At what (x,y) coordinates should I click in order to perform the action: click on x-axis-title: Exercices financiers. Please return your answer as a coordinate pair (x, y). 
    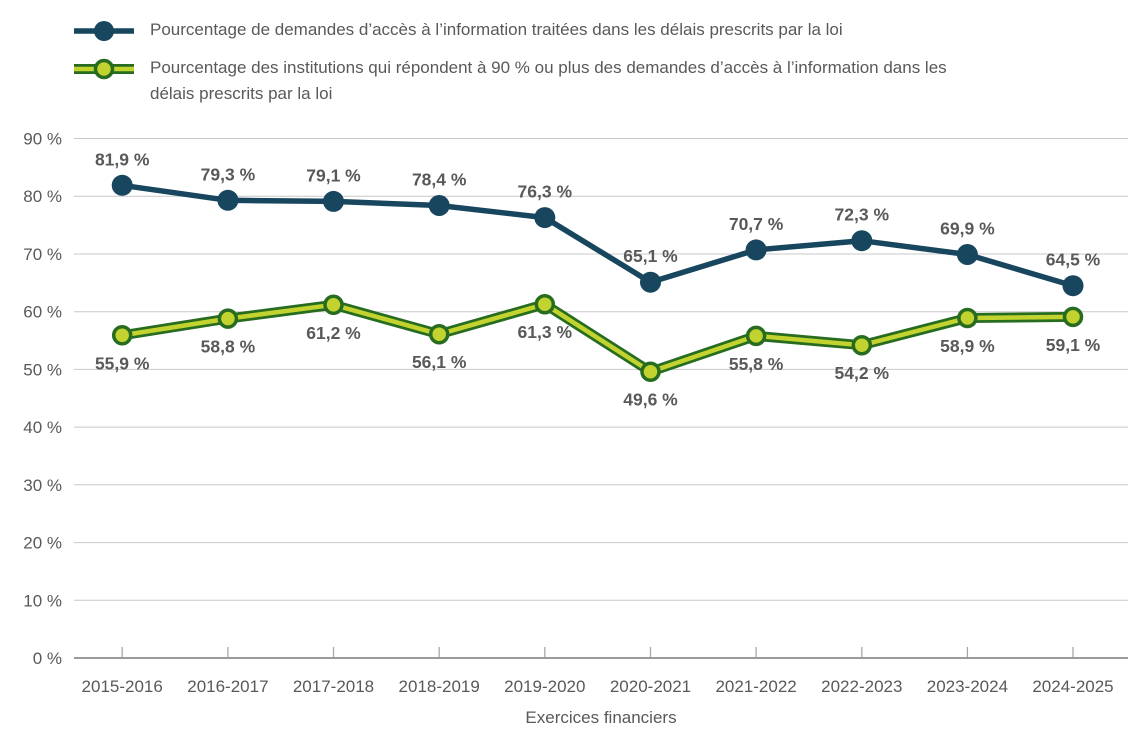
    Looking at the image, I should click on (600, 717).